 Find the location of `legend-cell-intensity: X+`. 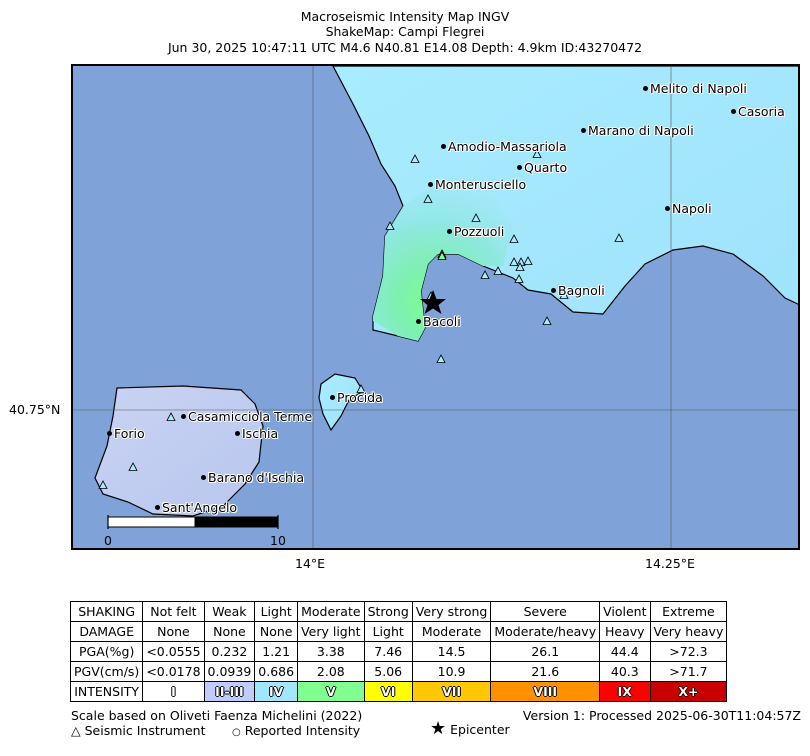

legend-cell-intensity: X+ is located at coordinates (688, 691).